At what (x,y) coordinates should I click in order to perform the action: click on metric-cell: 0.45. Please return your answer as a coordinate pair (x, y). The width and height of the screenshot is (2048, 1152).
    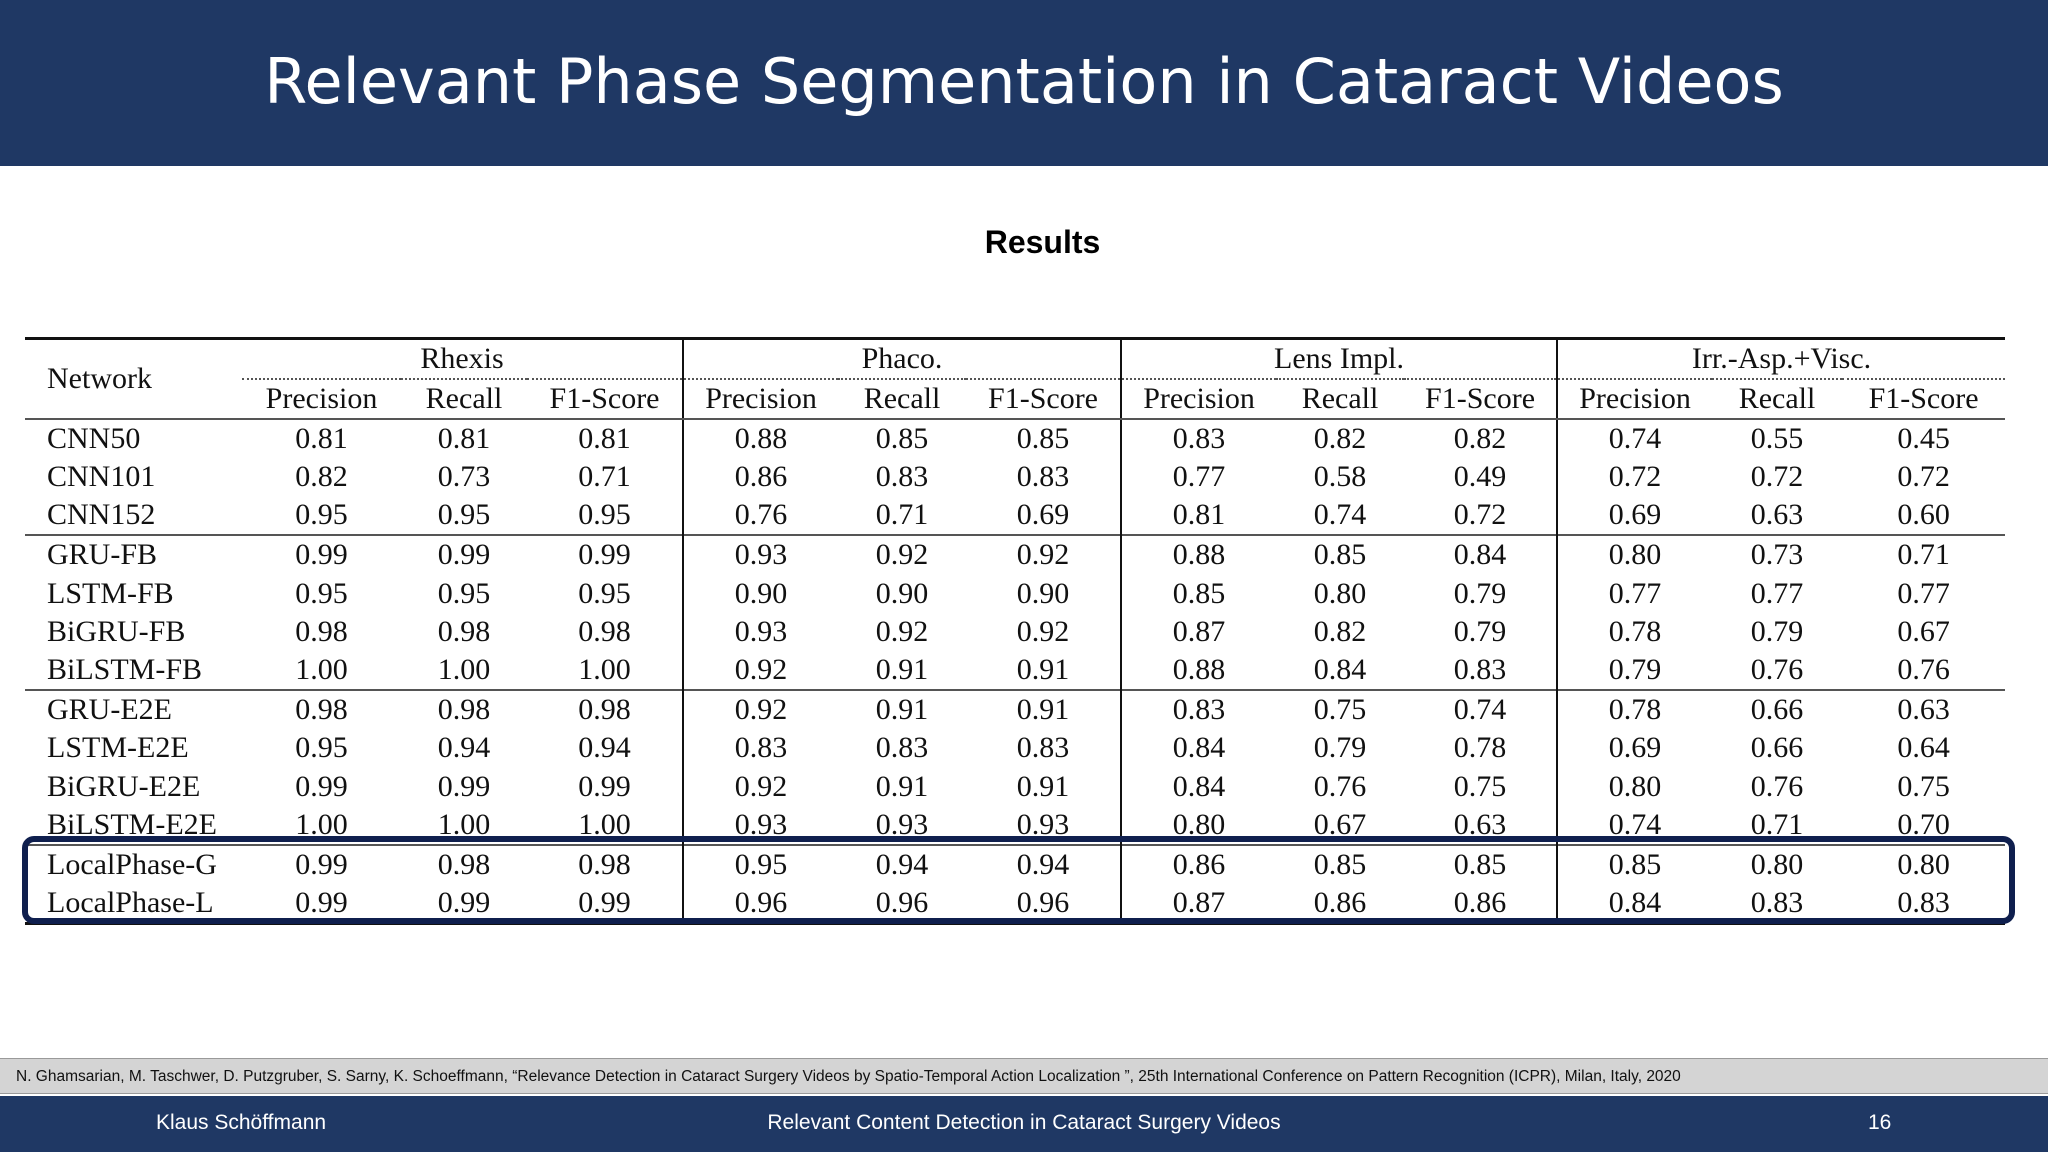
    Looking at the image, I should click on (1923, 438).